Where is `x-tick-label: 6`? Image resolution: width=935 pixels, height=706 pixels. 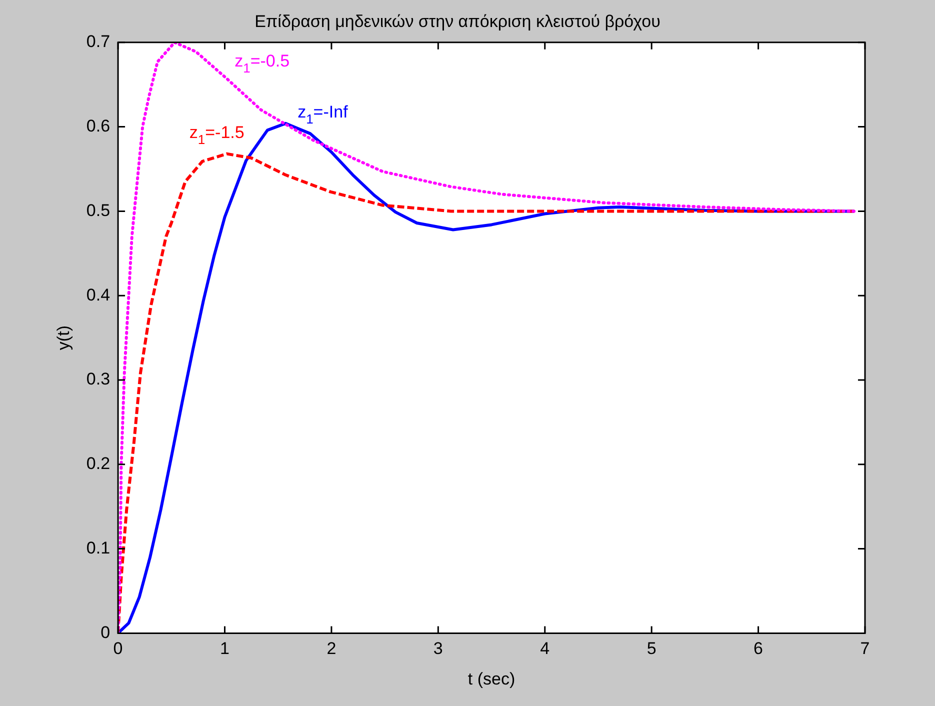
x-tick-label: 6 is located at coordinates (759, 648).